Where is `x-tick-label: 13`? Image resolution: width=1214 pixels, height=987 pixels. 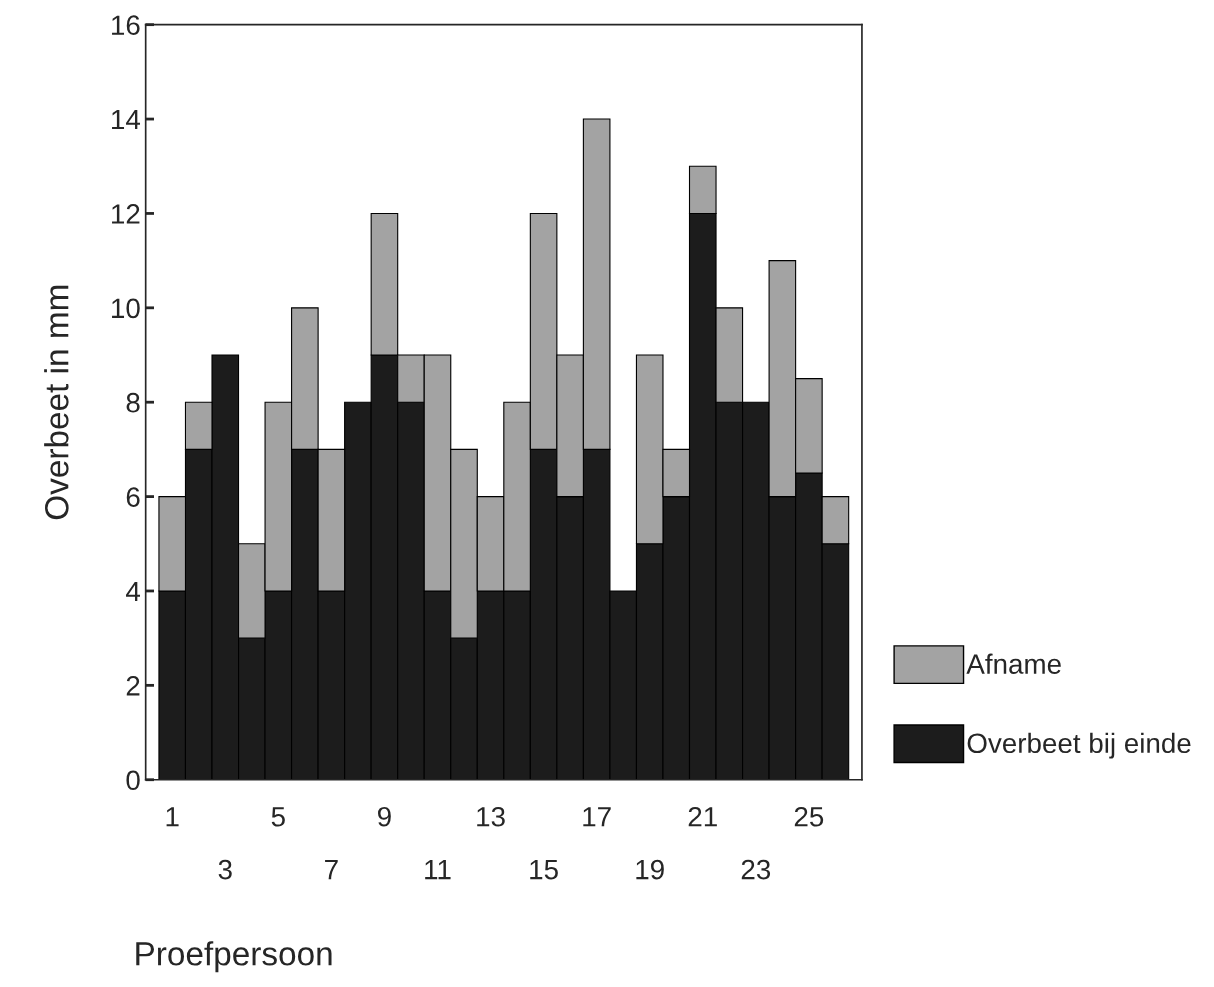
x-tick-label: 13 is located at coordinates (491, 816).